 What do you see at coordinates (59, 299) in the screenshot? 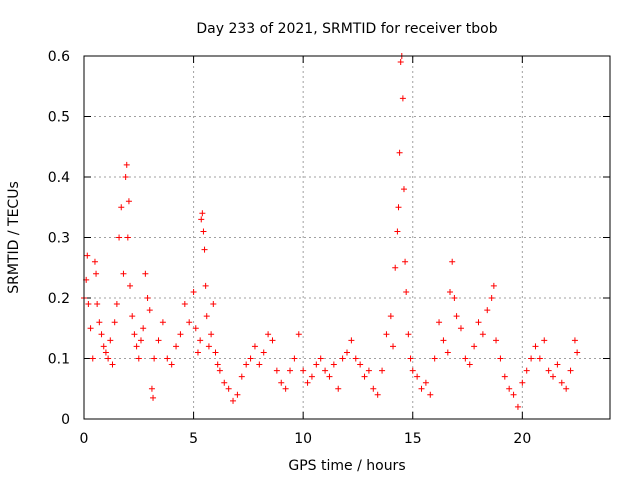
I see `y-tick-label: 0.2` at bounding box center [59, 299].